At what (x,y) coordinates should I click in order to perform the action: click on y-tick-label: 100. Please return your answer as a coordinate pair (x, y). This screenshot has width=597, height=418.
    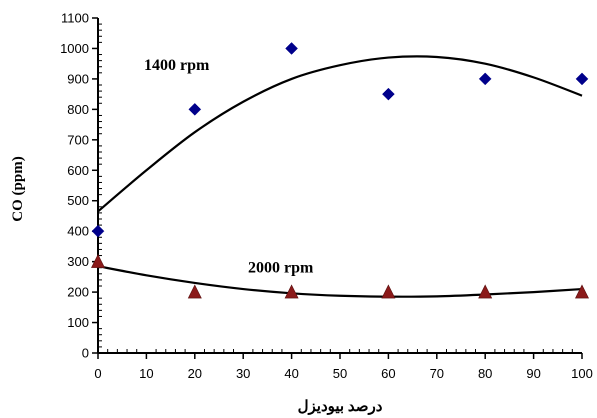
    Looking at the image, I should click on (78, 322).